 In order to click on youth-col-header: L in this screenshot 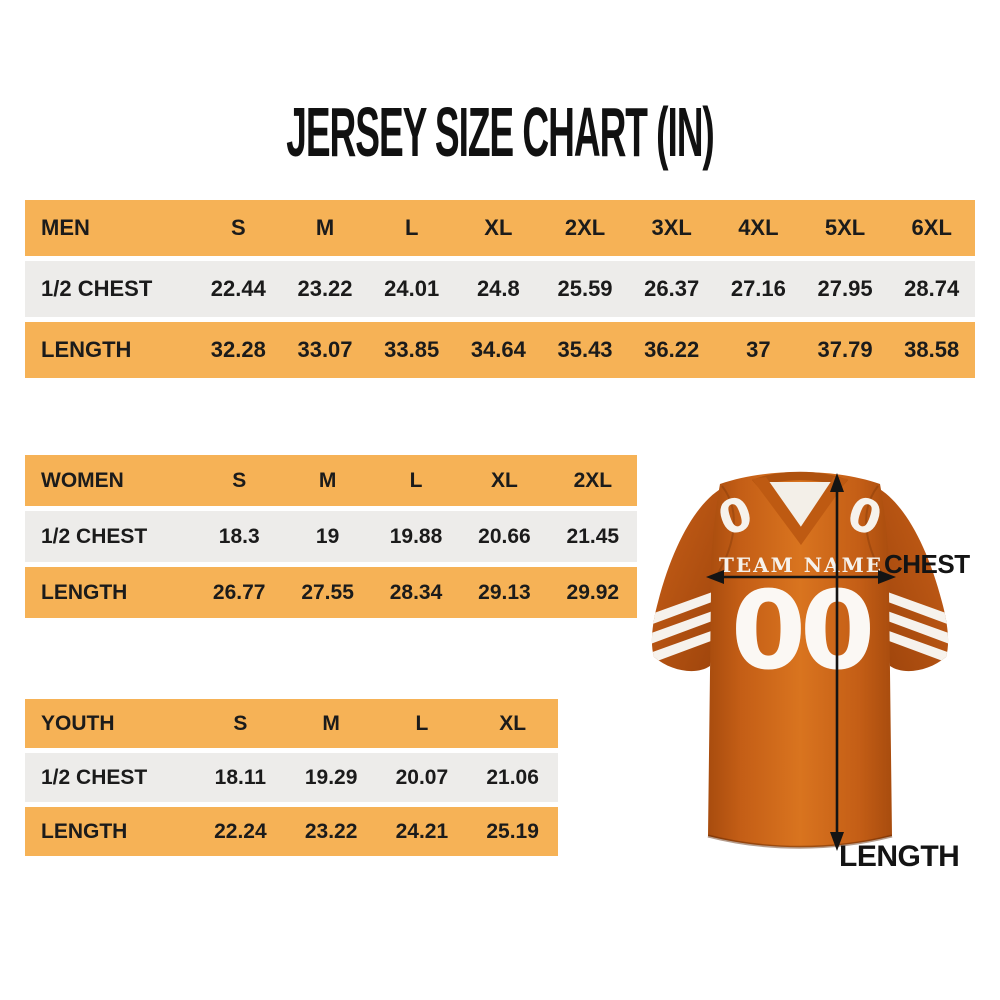, I will do `click(422, 723)`.